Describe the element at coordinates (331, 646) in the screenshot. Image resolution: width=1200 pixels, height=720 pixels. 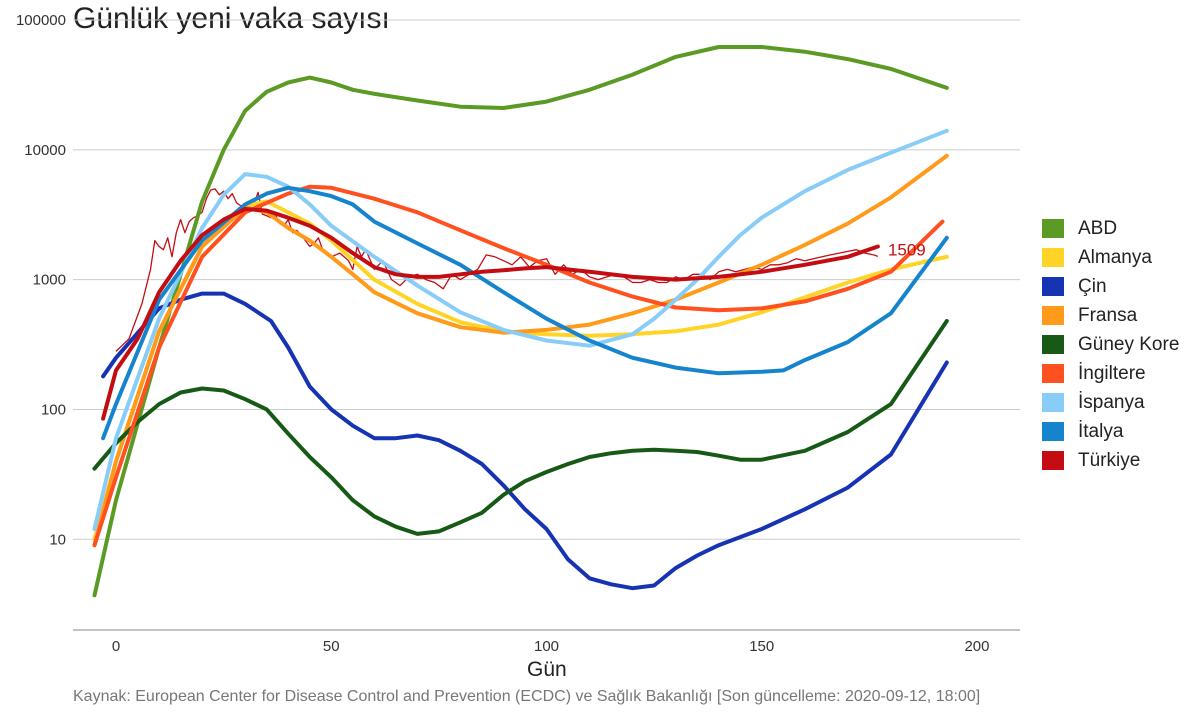
I see `x-tick-label: 50` at that location.